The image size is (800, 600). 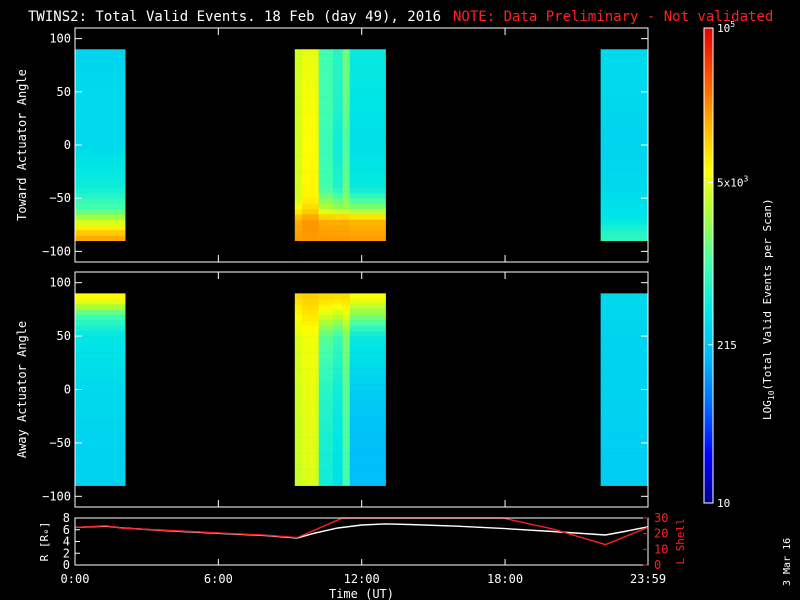 What do you see at coordinates (708, 265) in the screenshot?
I see `colorbar-gradient` at bounding box center [708, 265].